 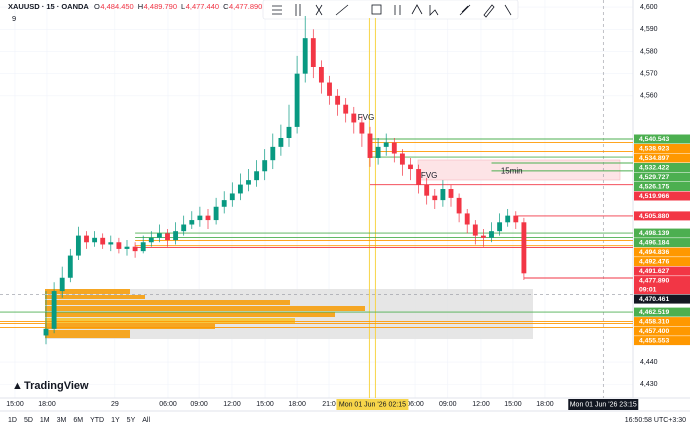 What do you see at coordinates (48, 6) in the screenshot?
I see `symbol-title: XAUUSD · 15 · OANDA` at bounding box center [48, 6].